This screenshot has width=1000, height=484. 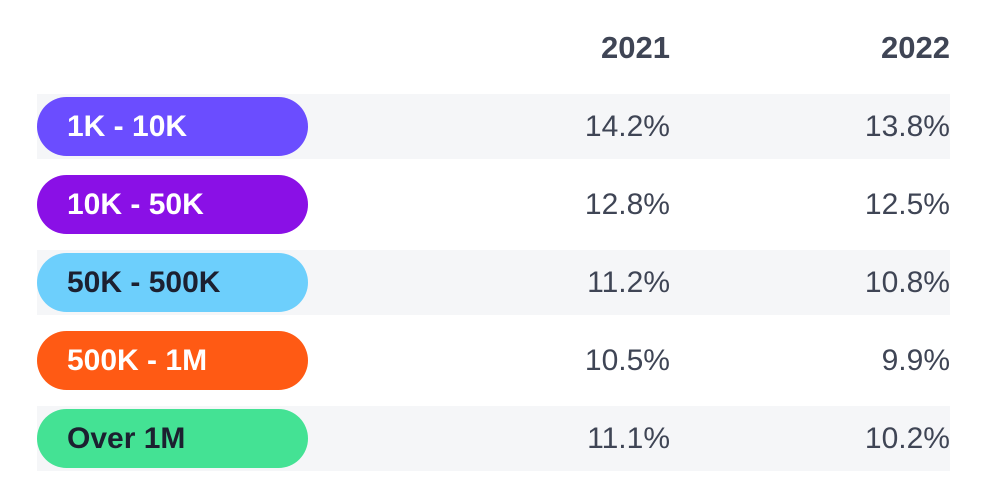 What do you see at coordinates (907, 438) in the screenshot?
I see `cell-2022: 10.2%` at bounding box center [907, 438].